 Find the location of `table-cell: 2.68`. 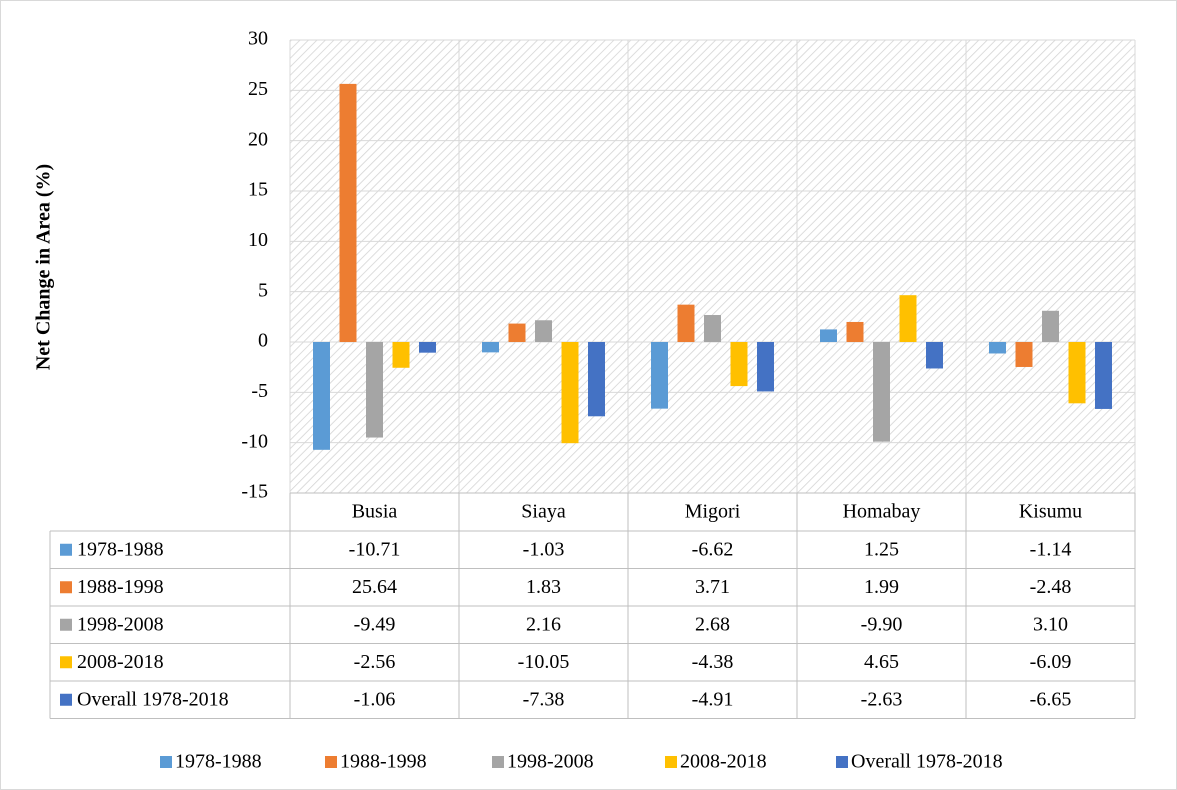

table-cell: 2.68 is located at coordinates (712, 624).